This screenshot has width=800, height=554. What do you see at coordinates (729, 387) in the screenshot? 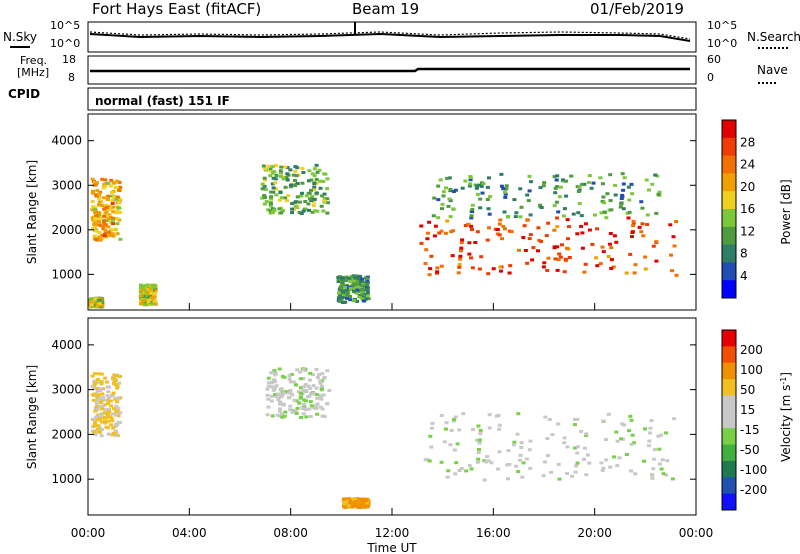
I see `colorbar-segment` at bounding box center [729, 387].